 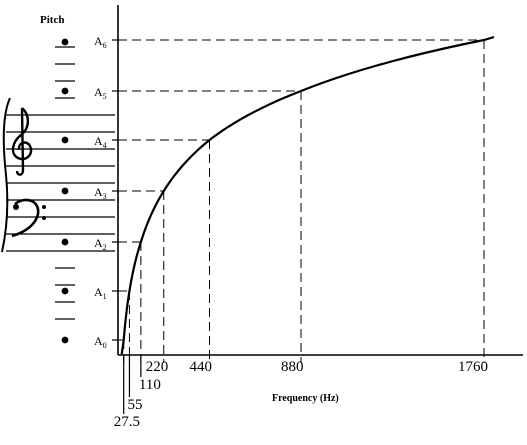 What do you see at coordinates (65, 91) in the screenshot?
I see `note-a5` at bounding box center [65, 91].